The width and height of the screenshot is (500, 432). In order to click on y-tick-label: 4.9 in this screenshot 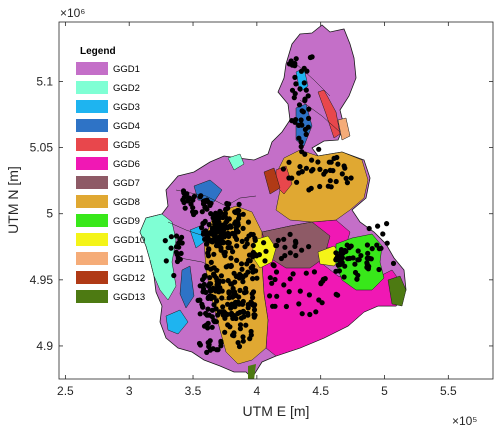, I will do `click(44, 346)`.